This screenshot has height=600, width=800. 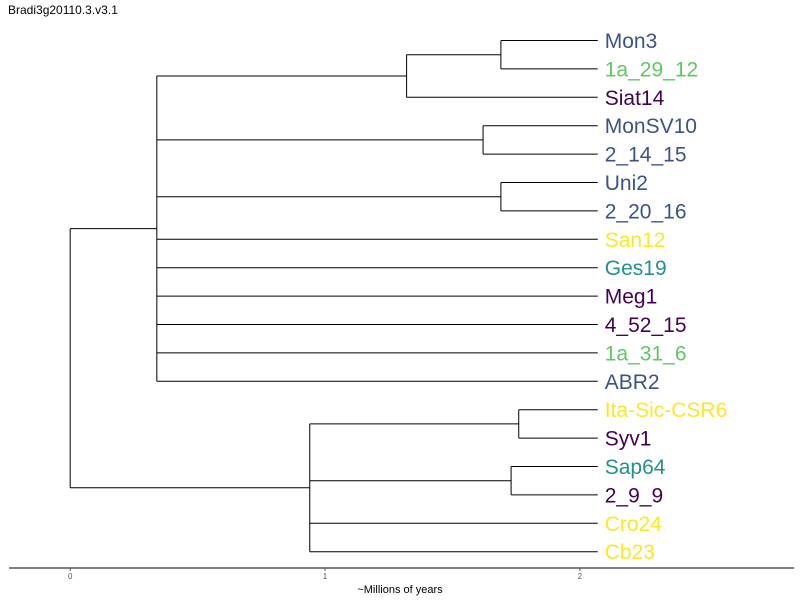 What do you see at coordinates (666, 410) in the screenshot?
I see `leaf-label: Ita-Sic-CSR6` at bounding box center [666, 410].